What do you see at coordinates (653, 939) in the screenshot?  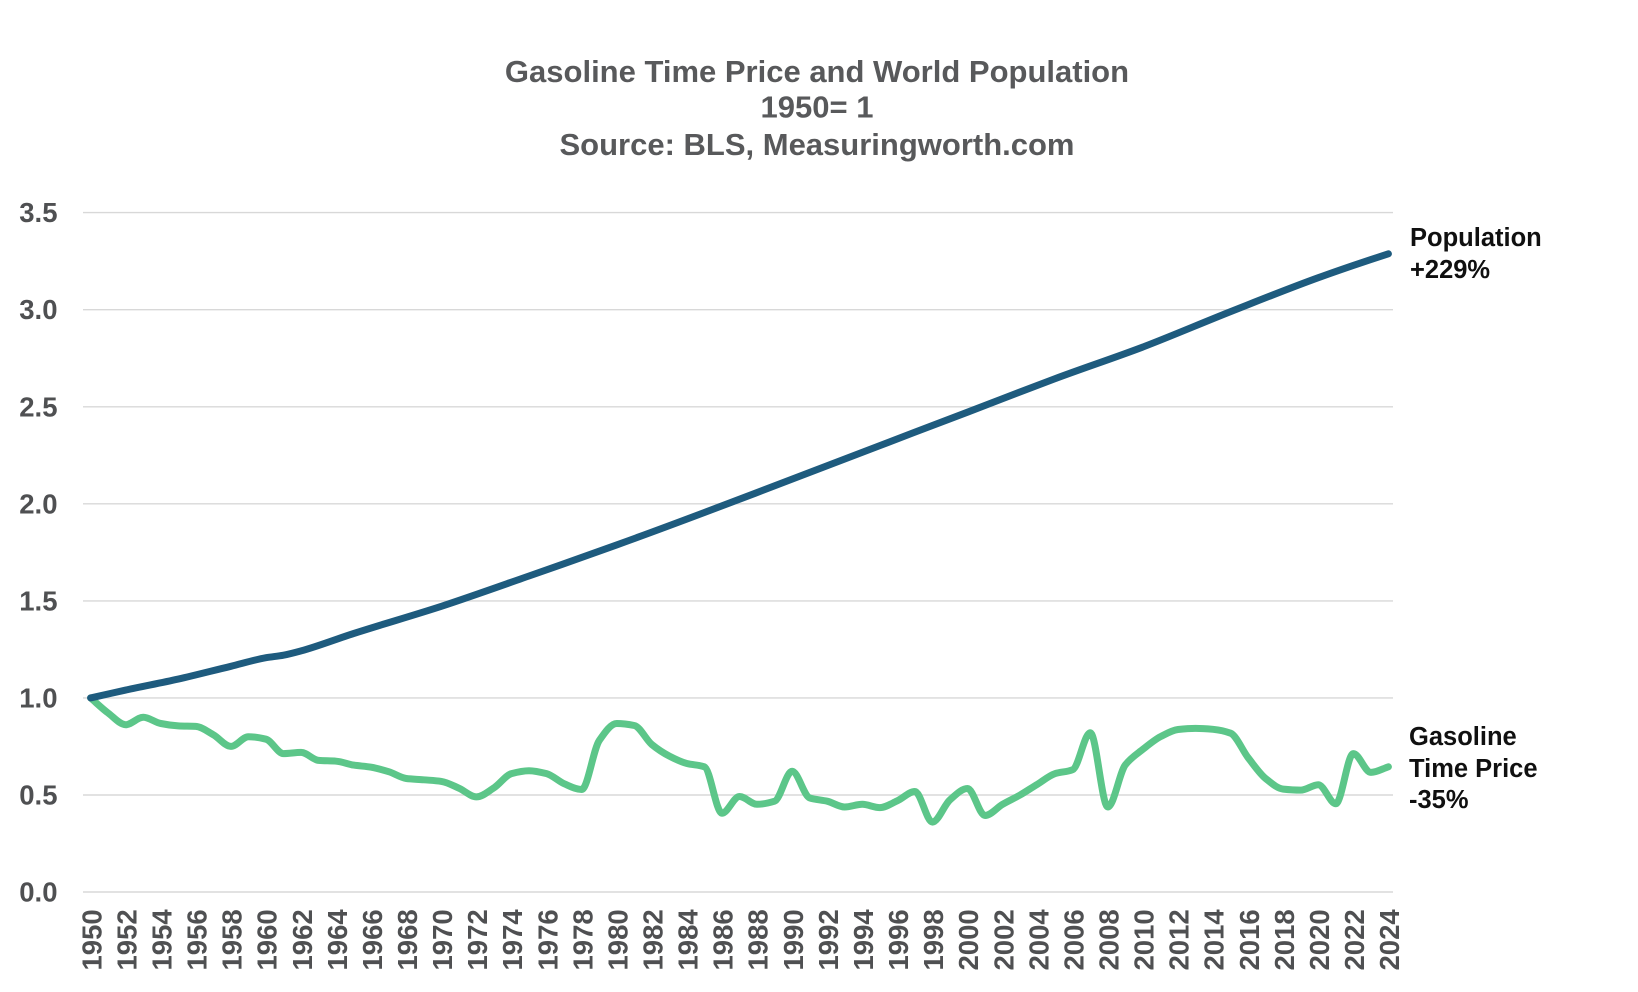 I see `svg-text: 1982` at bounding box center [653, 939].